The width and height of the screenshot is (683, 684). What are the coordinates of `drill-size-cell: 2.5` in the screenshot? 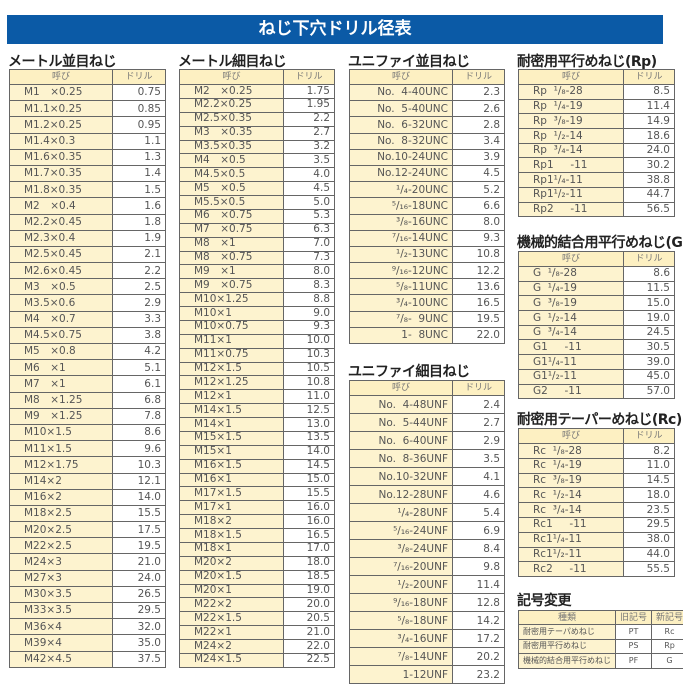 It's located at (139, 287).